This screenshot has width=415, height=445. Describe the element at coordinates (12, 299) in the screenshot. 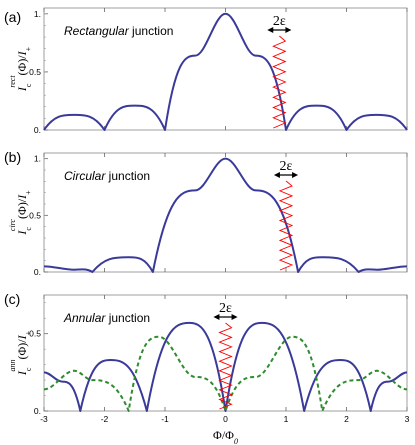

I see `panel-label: (c)` at that location.